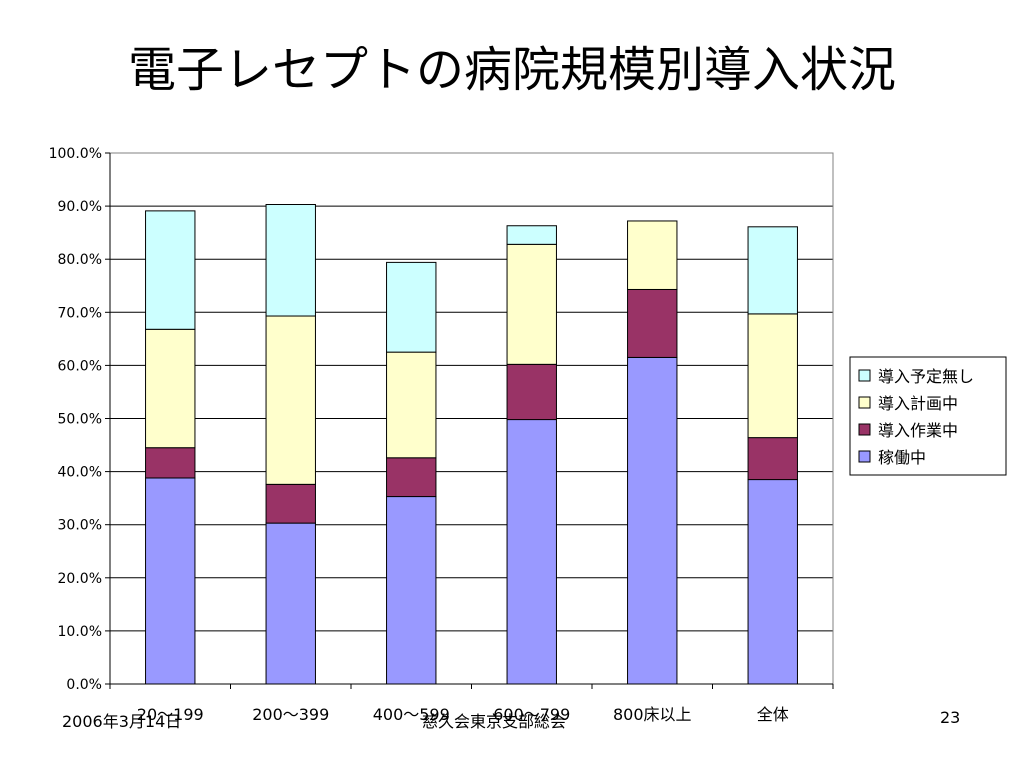 Image resolution: width=1024 pixels, height=768 pixels. Describe the element at coordinates (80, 526) in the screenshot. I see `y-tick-label: 30.0%` at that location.